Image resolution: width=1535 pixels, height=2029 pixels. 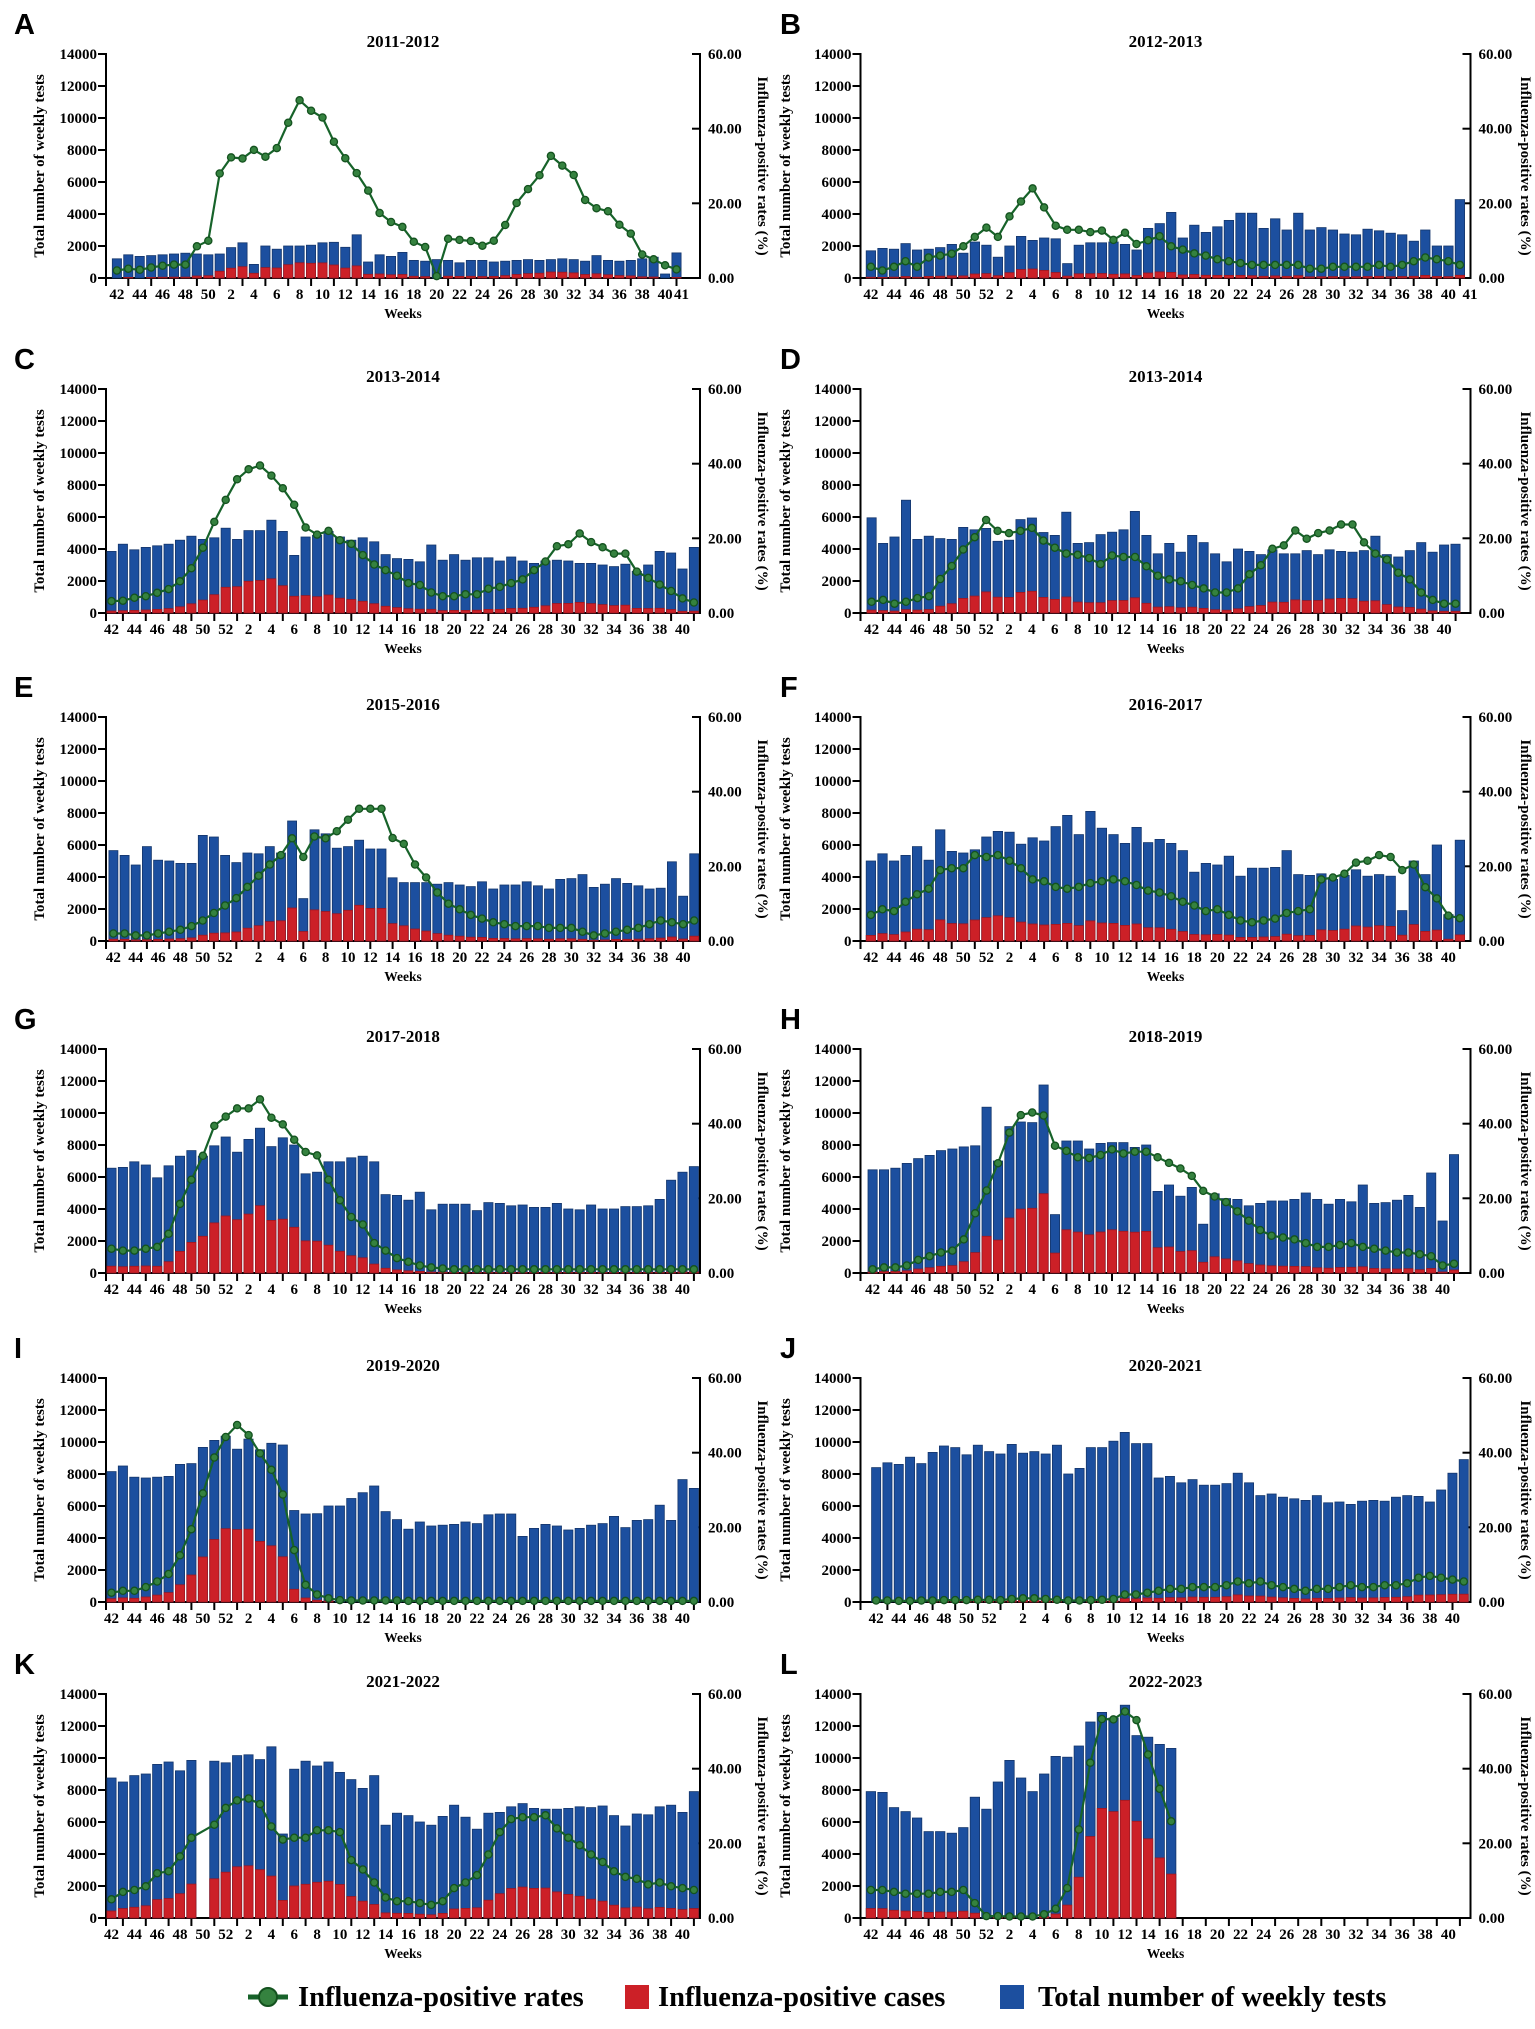 What do you see at coordinates (986, 1935) in the screenshot?
I see `svg-text: 52` at bounding box center [986, 1935].